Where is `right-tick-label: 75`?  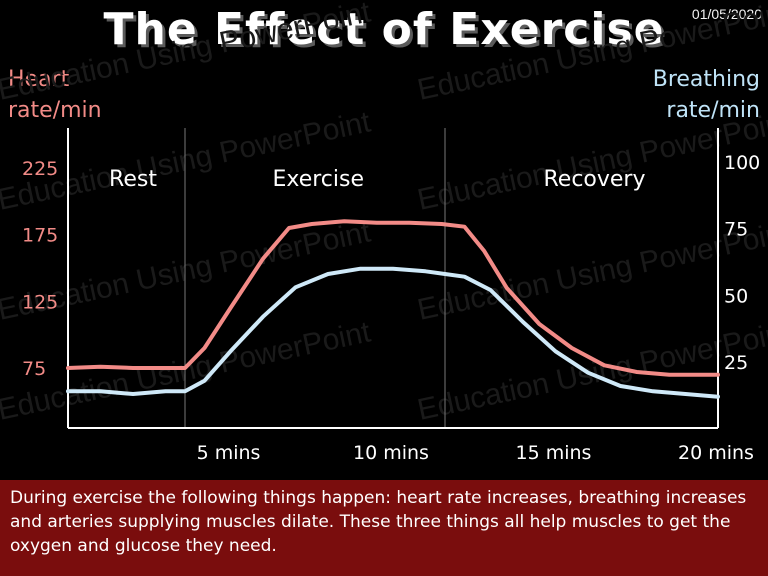
right-tick-label: 75 is located at coordinates (736, 230).